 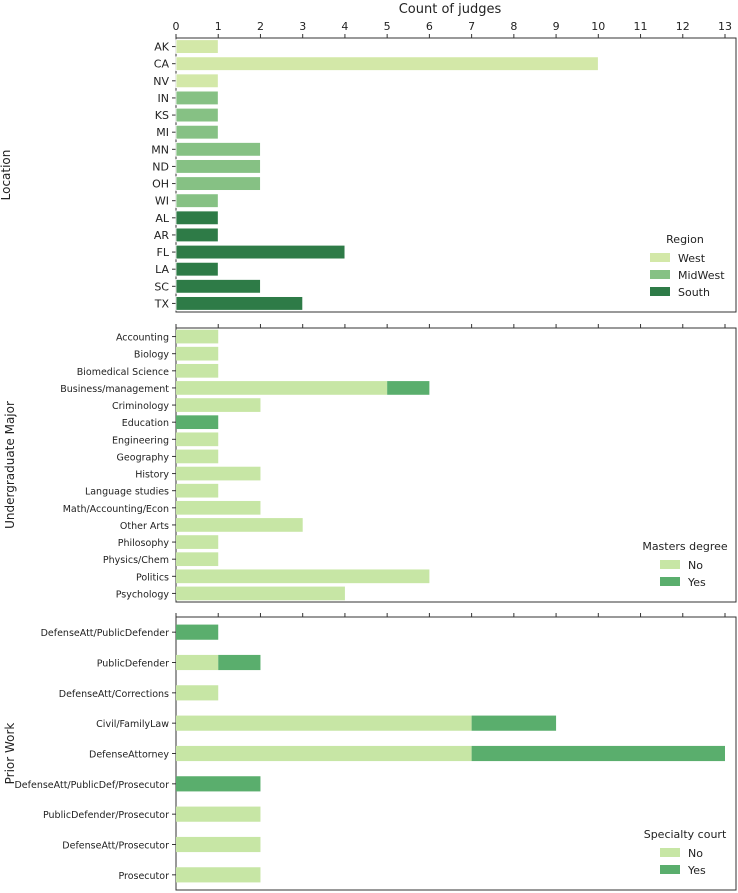 I want to click on bar-in, so click(x=197, y=98).